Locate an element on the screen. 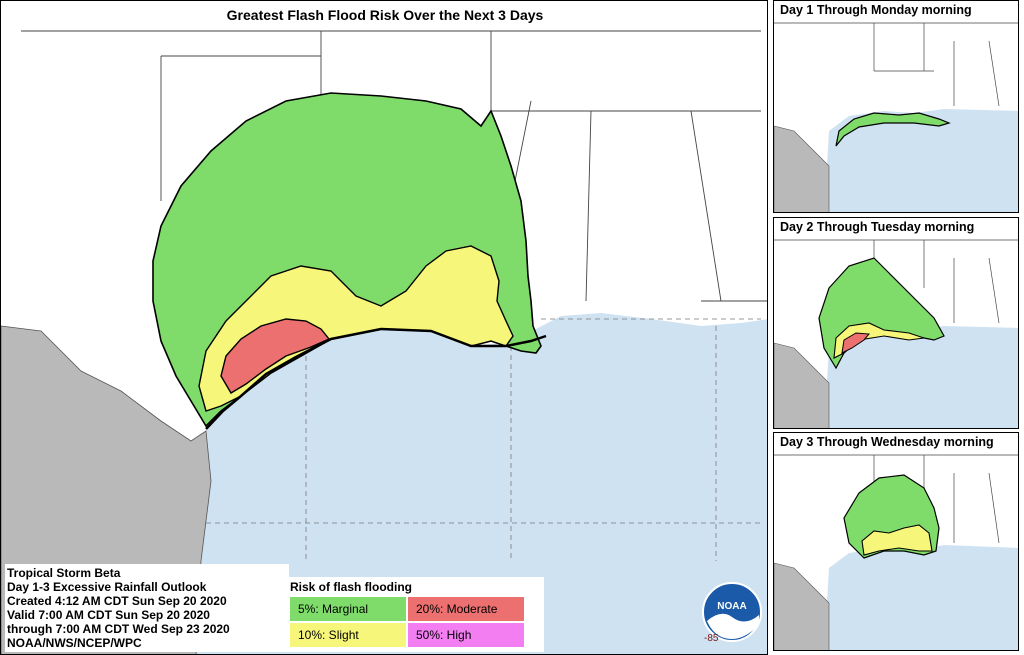  noaa-logo-text: NOAA is located at coordinates (731, 606).